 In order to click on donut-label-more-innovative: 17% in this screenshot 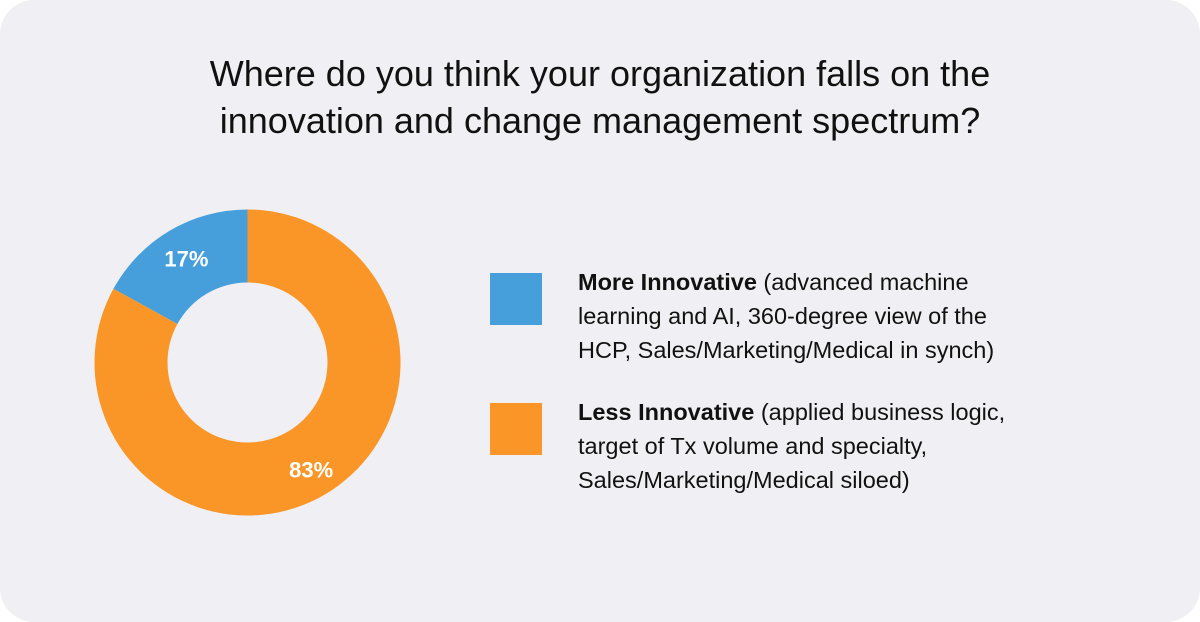, I will do `click(186, 259)`.